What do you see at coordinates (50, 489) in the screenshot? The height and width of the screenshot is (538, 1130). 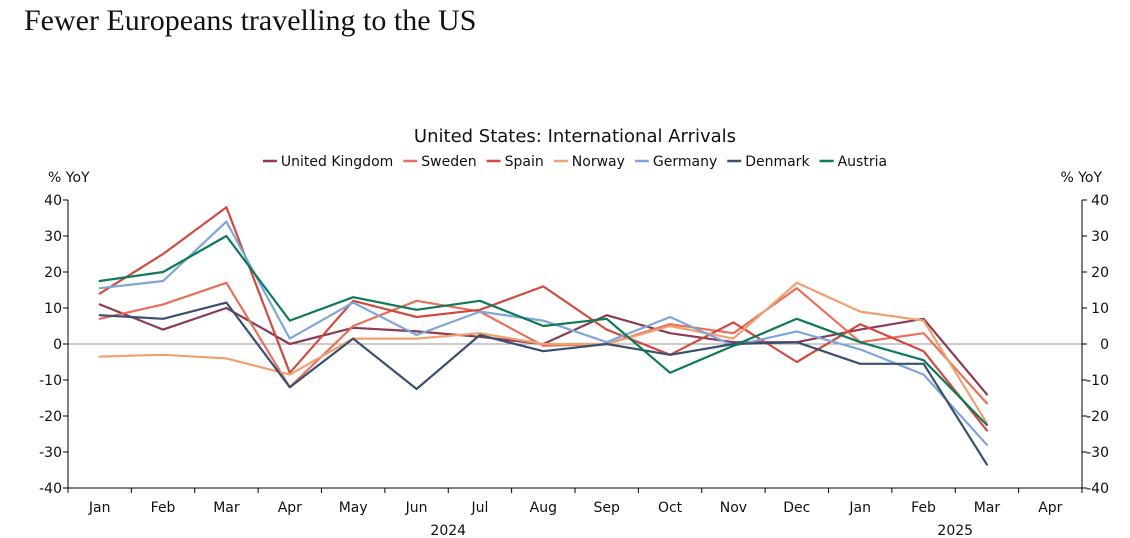 I see `y-tick-label-left: -40` at bounding box center [50, 489].